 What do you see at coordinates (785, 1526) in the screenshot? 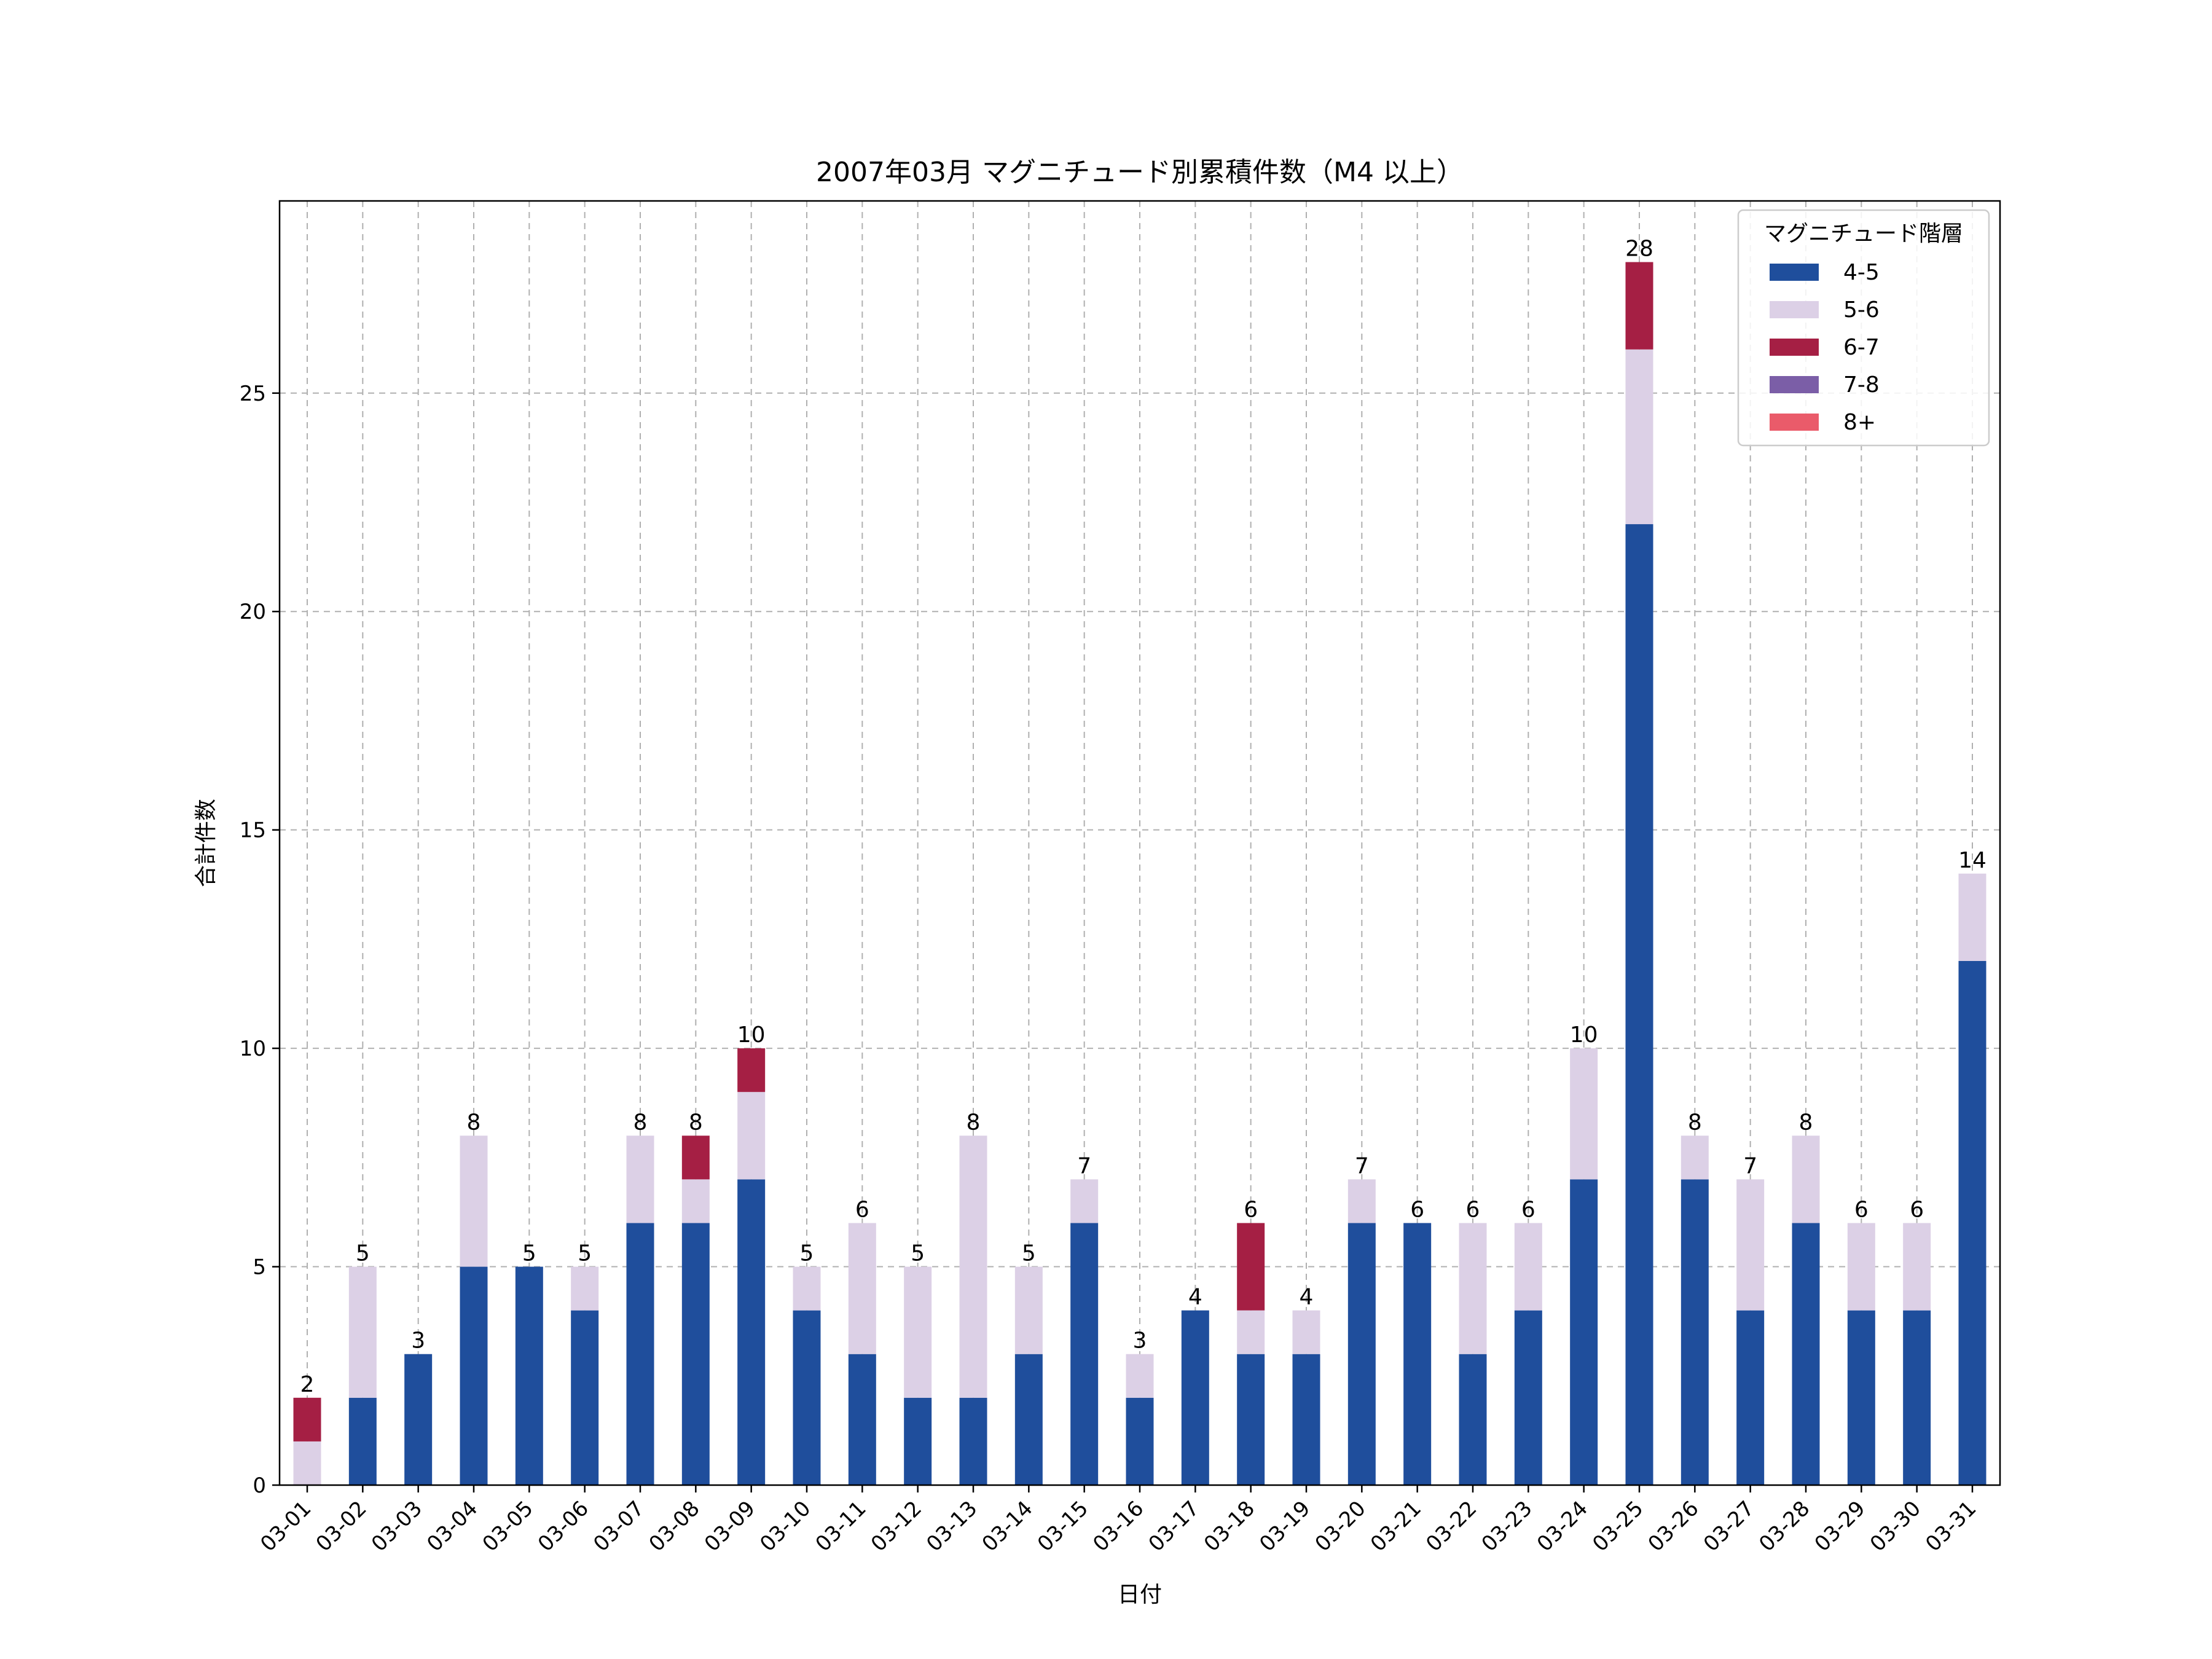
I see `x-tick-label: 03-10` at bounding box center [785, 1526].